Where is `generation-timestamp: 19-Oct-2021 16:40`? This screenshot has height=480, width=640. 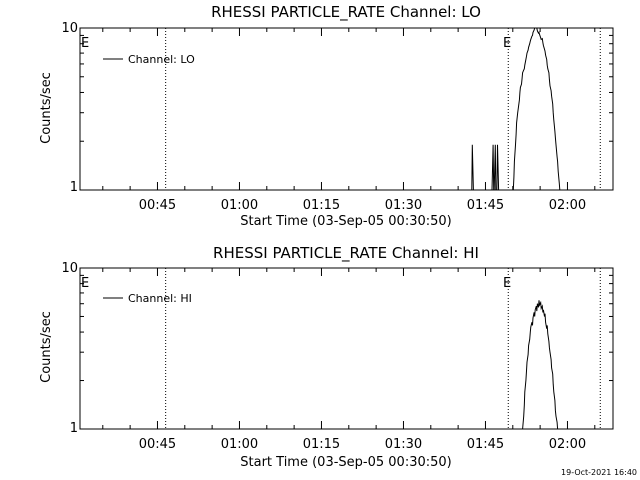
generation-timestamp: 19-Oct-2021 16:40 is located at coordinates (599, 472).